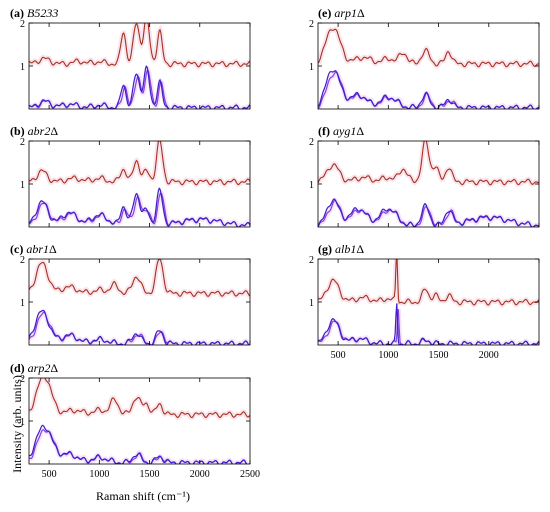 The image size is (550, 512). I want to click on panel-strain: B5233, so click(42, 13).